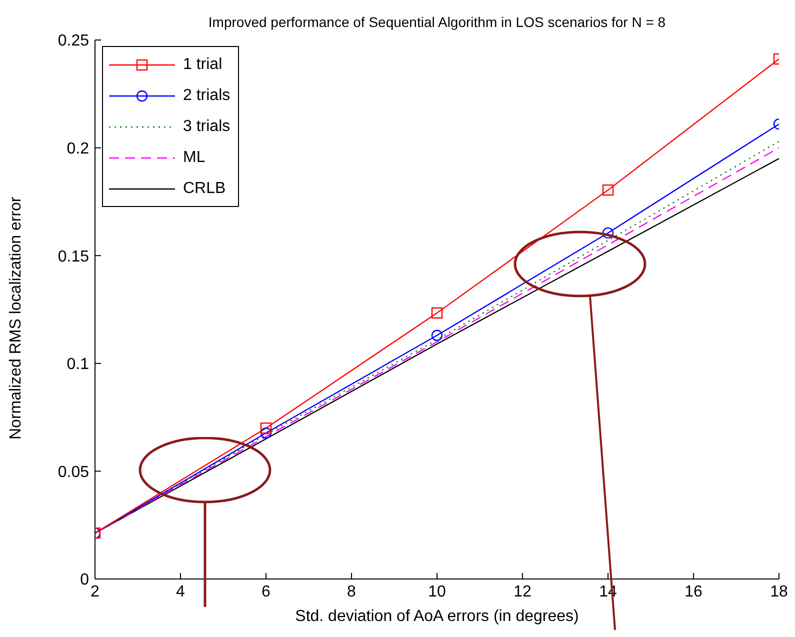  Describe the element at coordinates (78, 149) in the screenshot. I see `y-tick-label: 0.2` at that location.